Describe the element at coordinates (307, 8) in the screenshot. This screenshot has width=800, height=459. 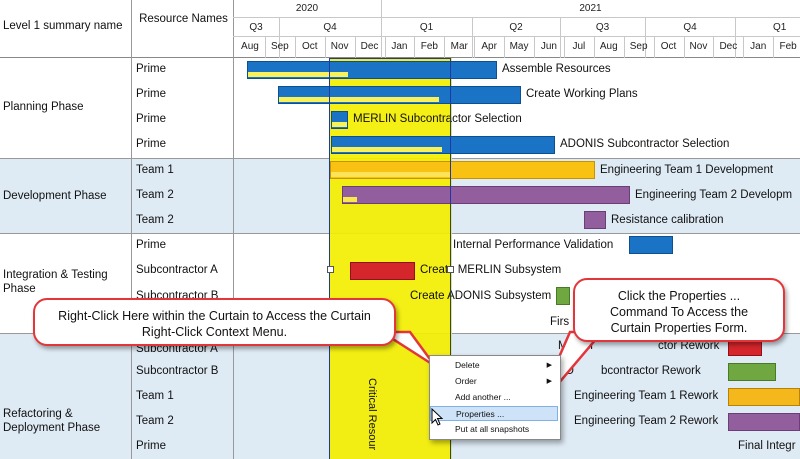
I see `year-2020: 2020` at that location.